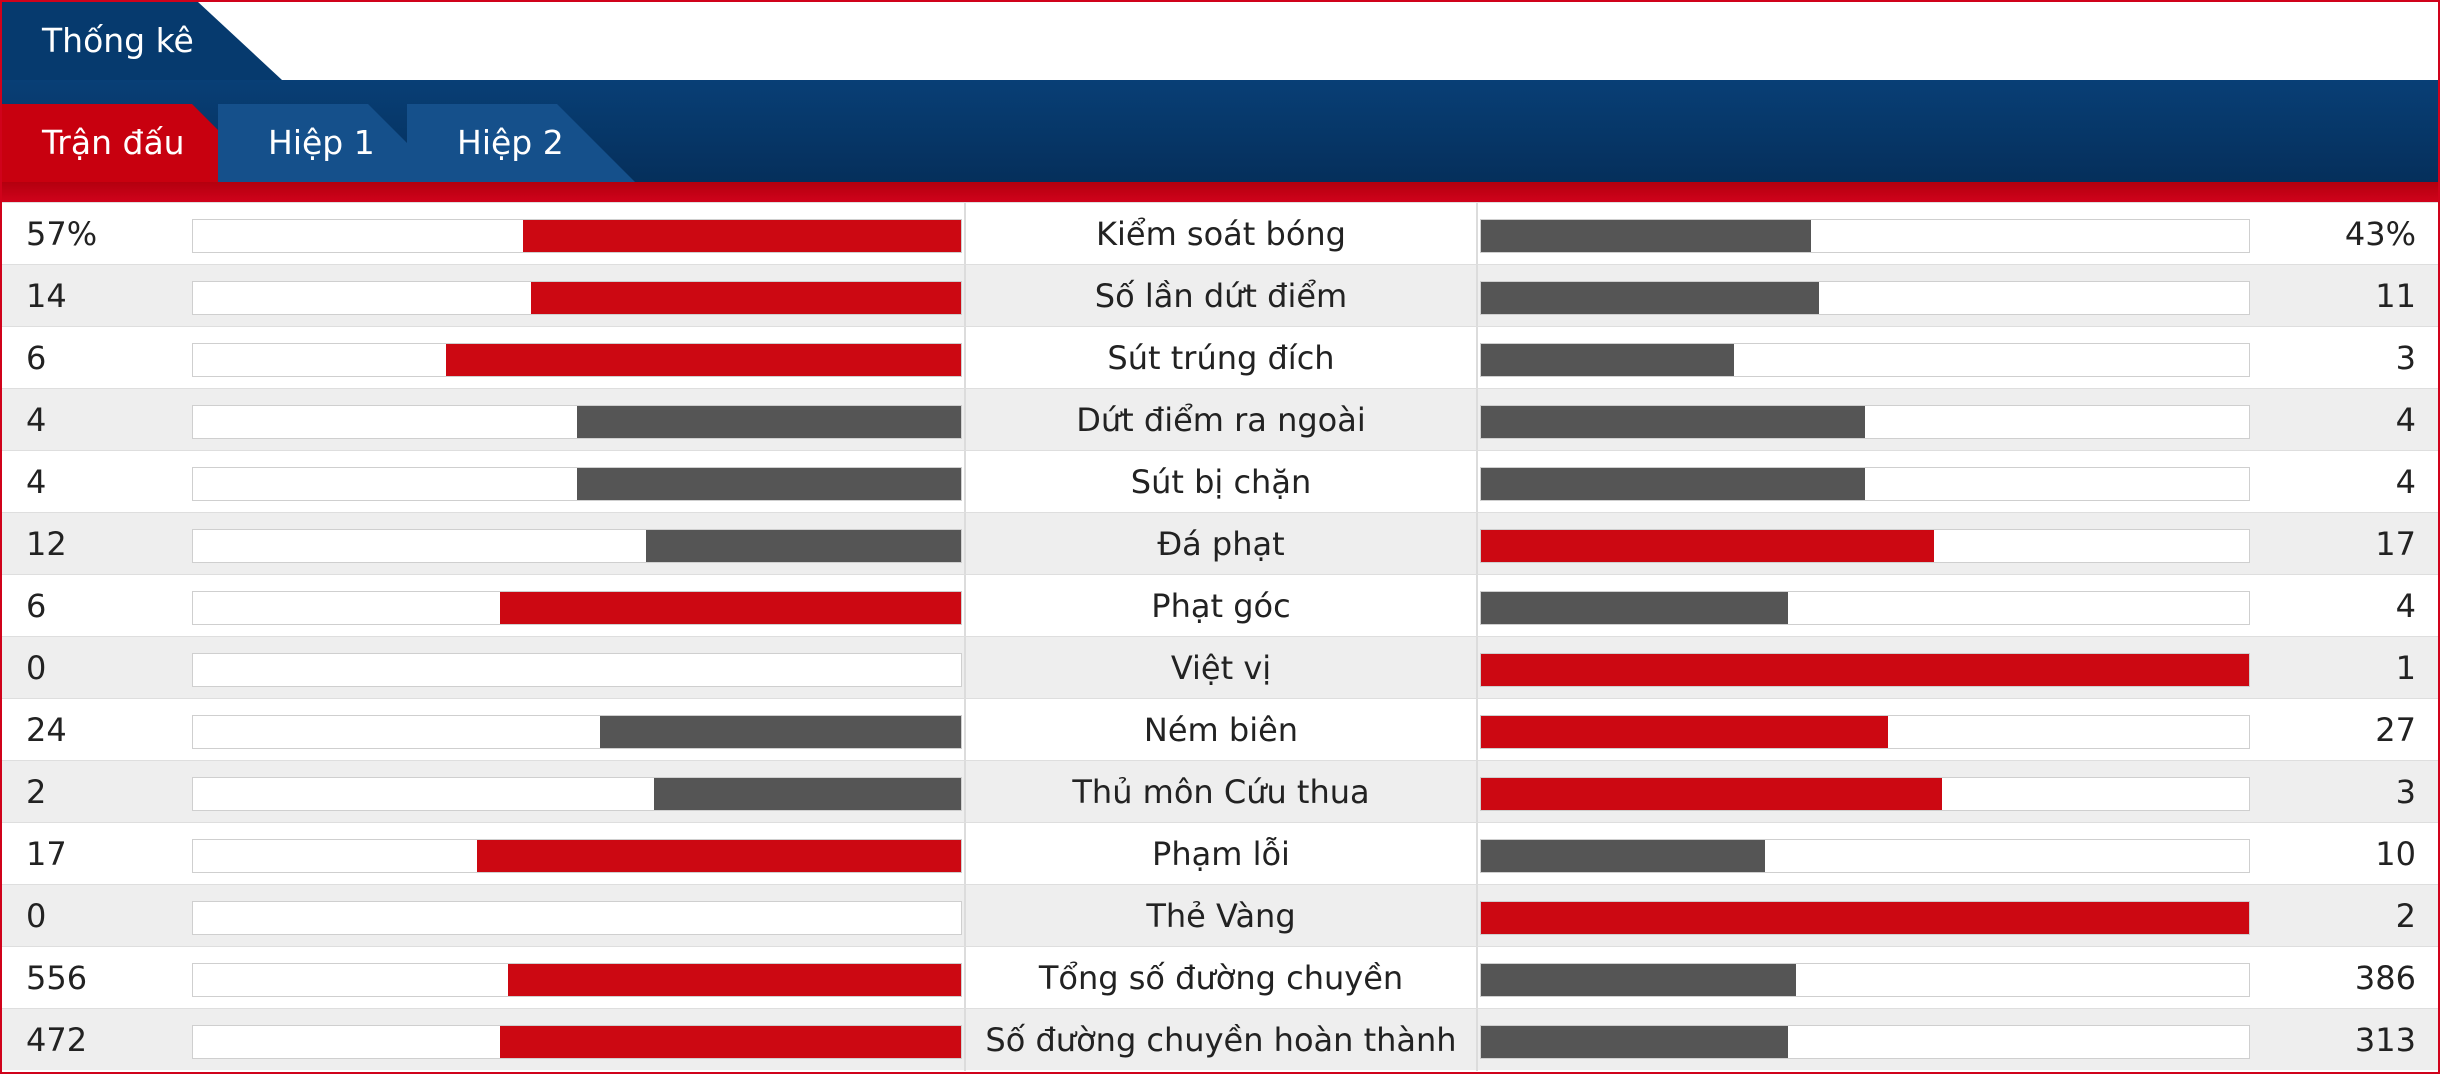 The image size is (2440, 1074). Describe the element at coordinates (1221, 544) in the screenshot. I see `stat-label: Đá phạt` at that location.